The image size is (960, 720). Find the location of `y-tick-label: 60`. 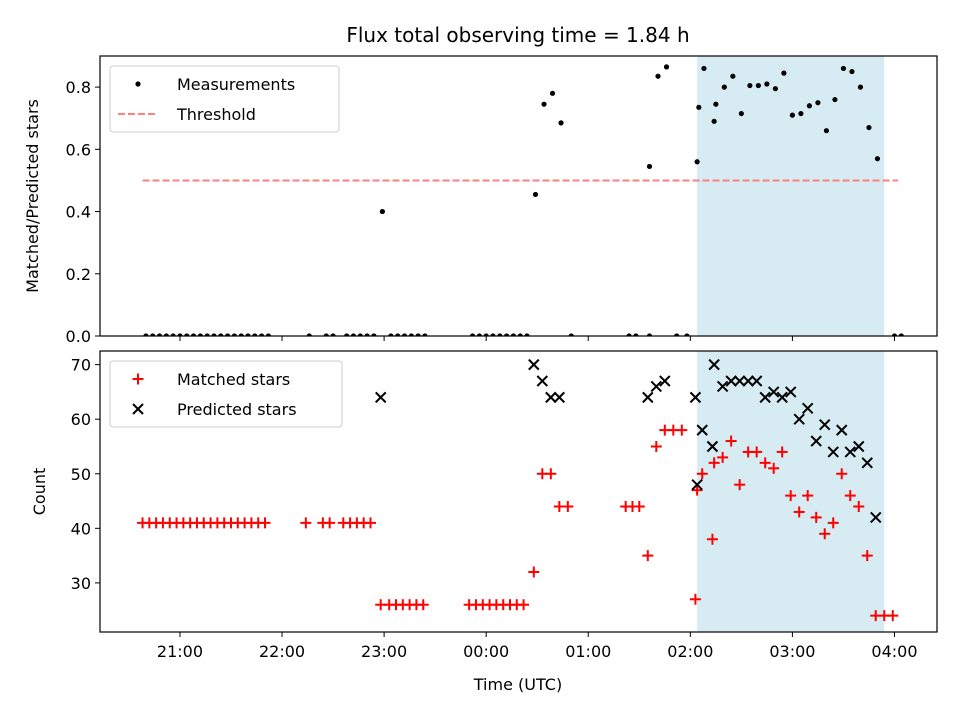

y-tick-label: 60 is located at coordinates (81, 419).